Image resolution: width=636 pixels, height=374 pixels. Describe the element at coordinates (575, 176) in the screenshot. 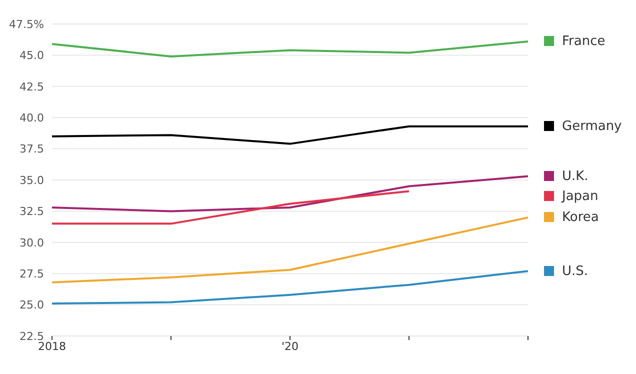

I see `legend-label: U.K.` at that location.